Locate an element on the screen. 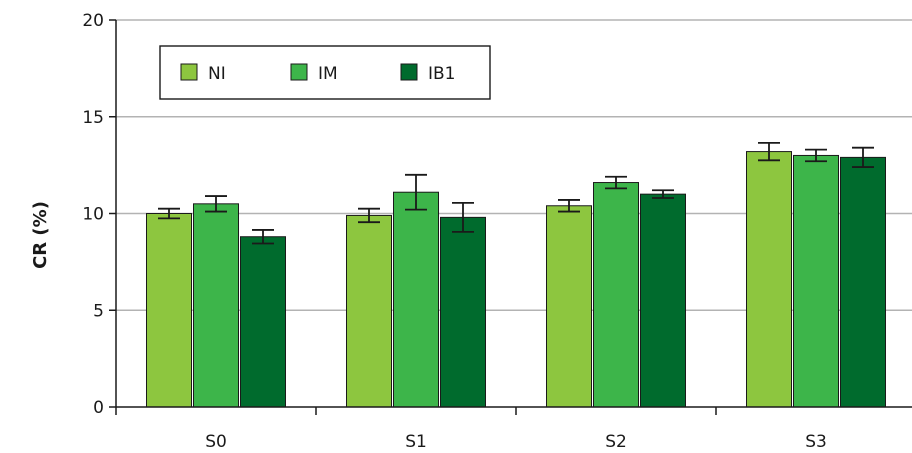 The height and width of the screenshot is (453, 912). legend-swatch-ib1 is located at coordinates (409, 72).